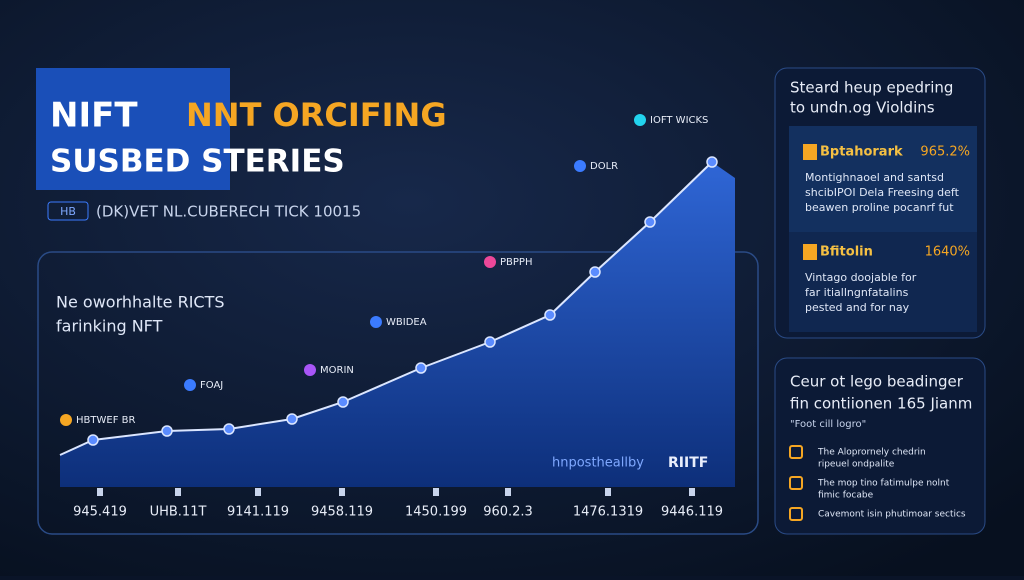  I want to click on item-text: ripeuel ondpalite, so click(856, 465).